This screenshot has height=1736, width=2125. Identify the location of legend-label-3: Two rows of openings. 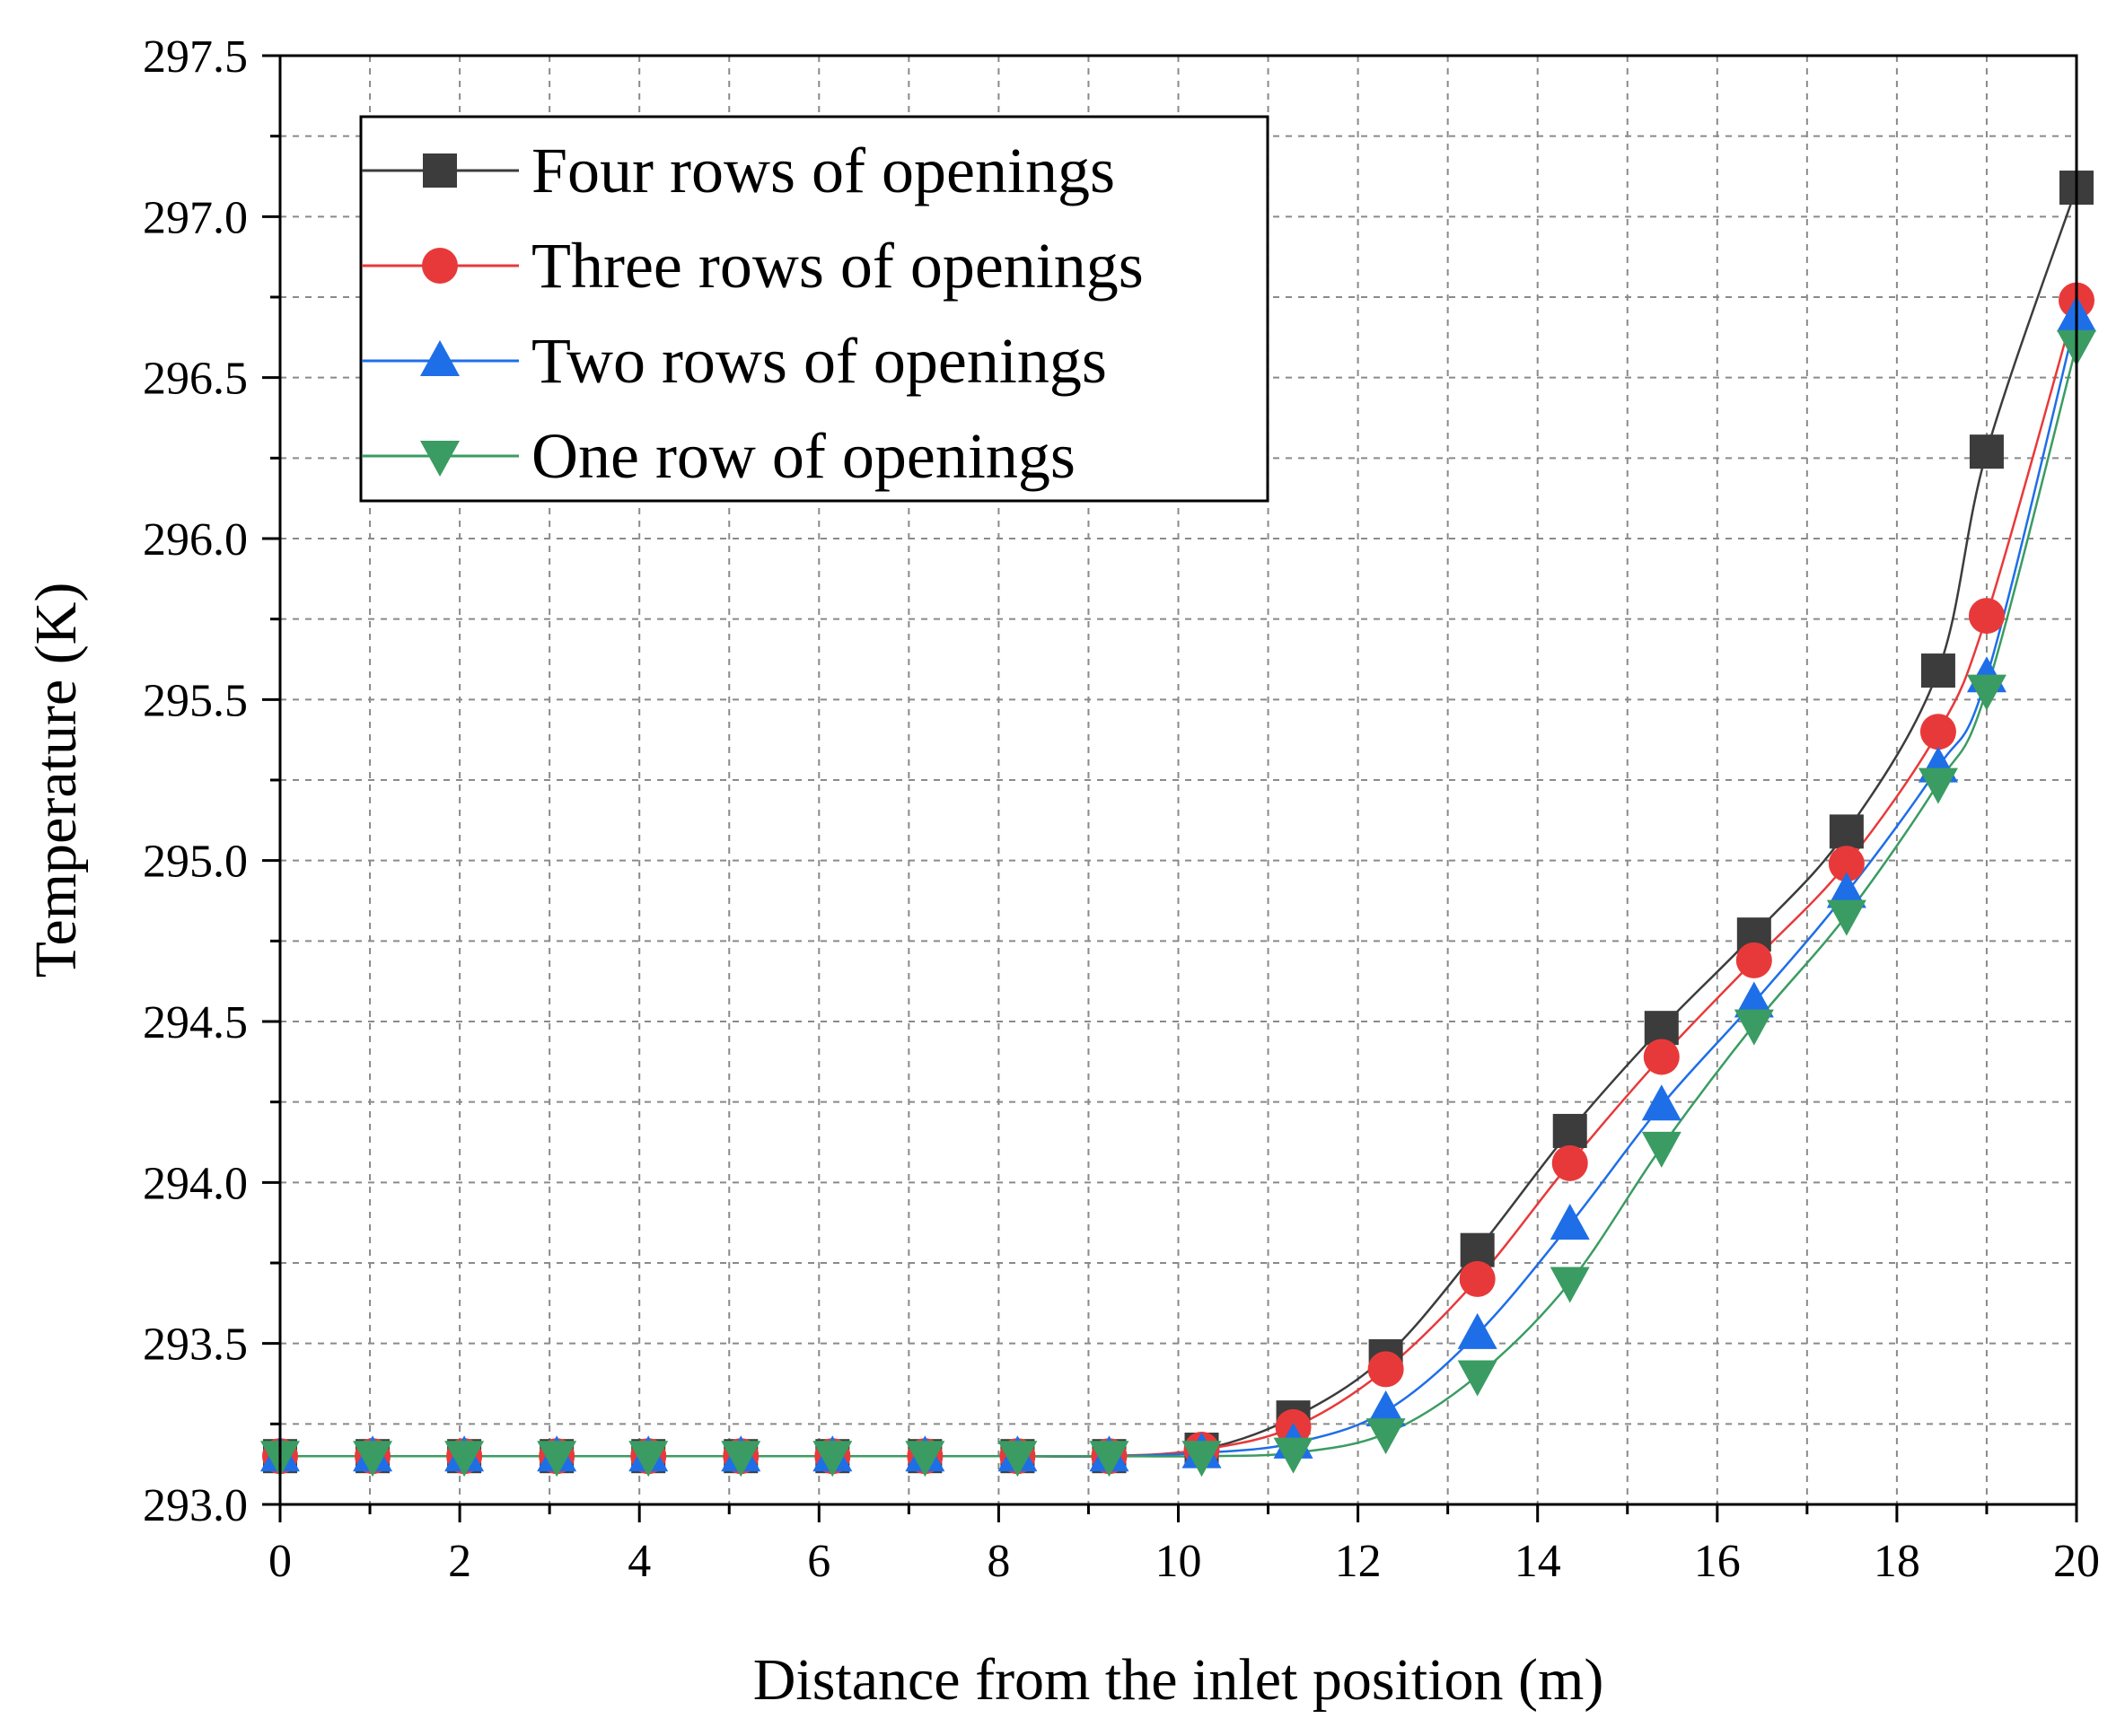
(819, 361).